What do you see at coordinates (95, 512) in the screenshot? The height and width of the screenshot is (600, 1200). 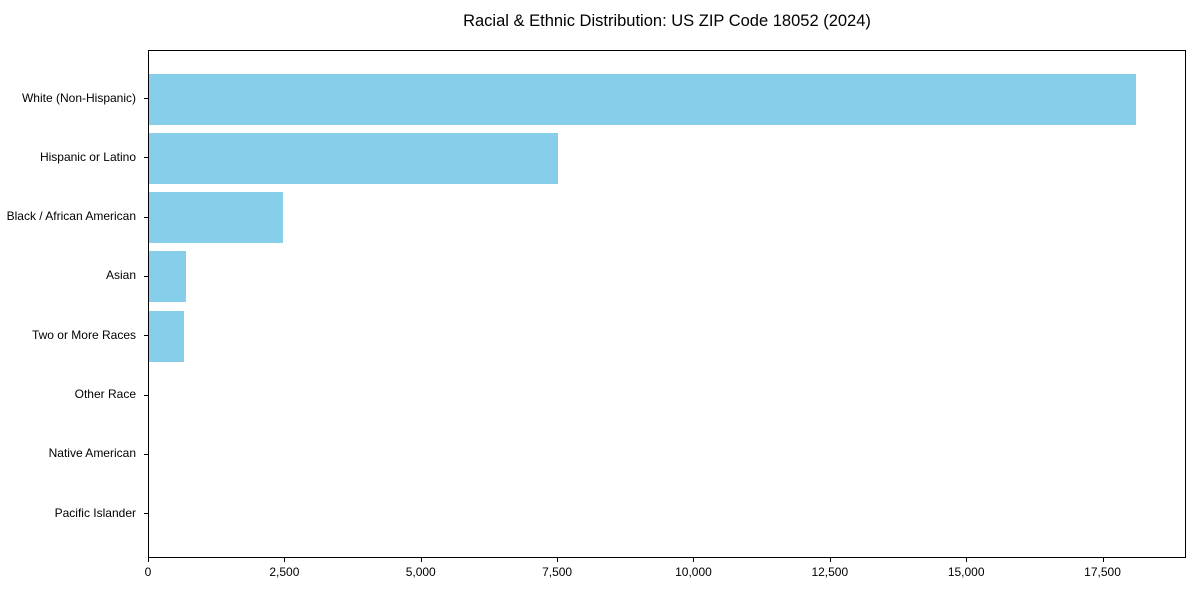 I see `y-axis-label: Pacific Islander` at bounding box center [95, 512].